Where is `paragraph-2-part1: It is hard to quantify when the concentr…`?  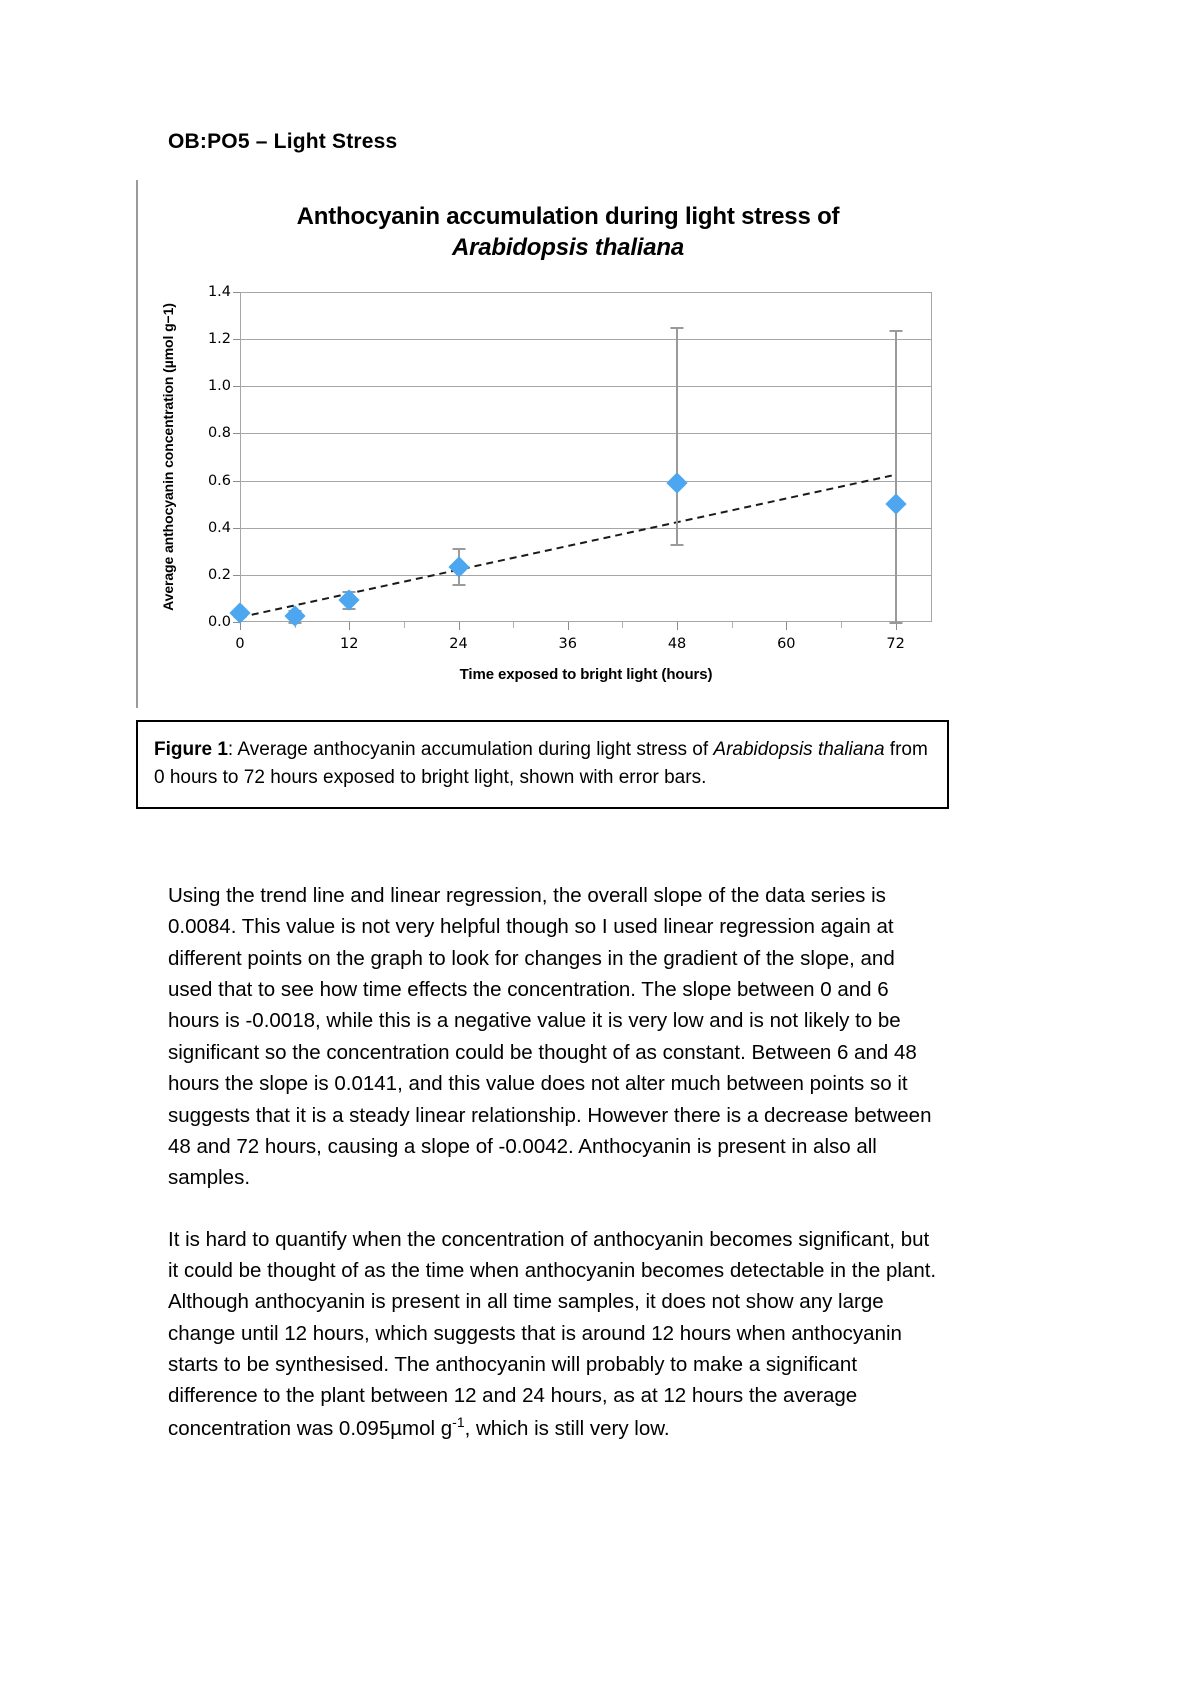 paragraph-2-part1: It is hard to quantify when the concentr… is located at coordinates (552, 1333).